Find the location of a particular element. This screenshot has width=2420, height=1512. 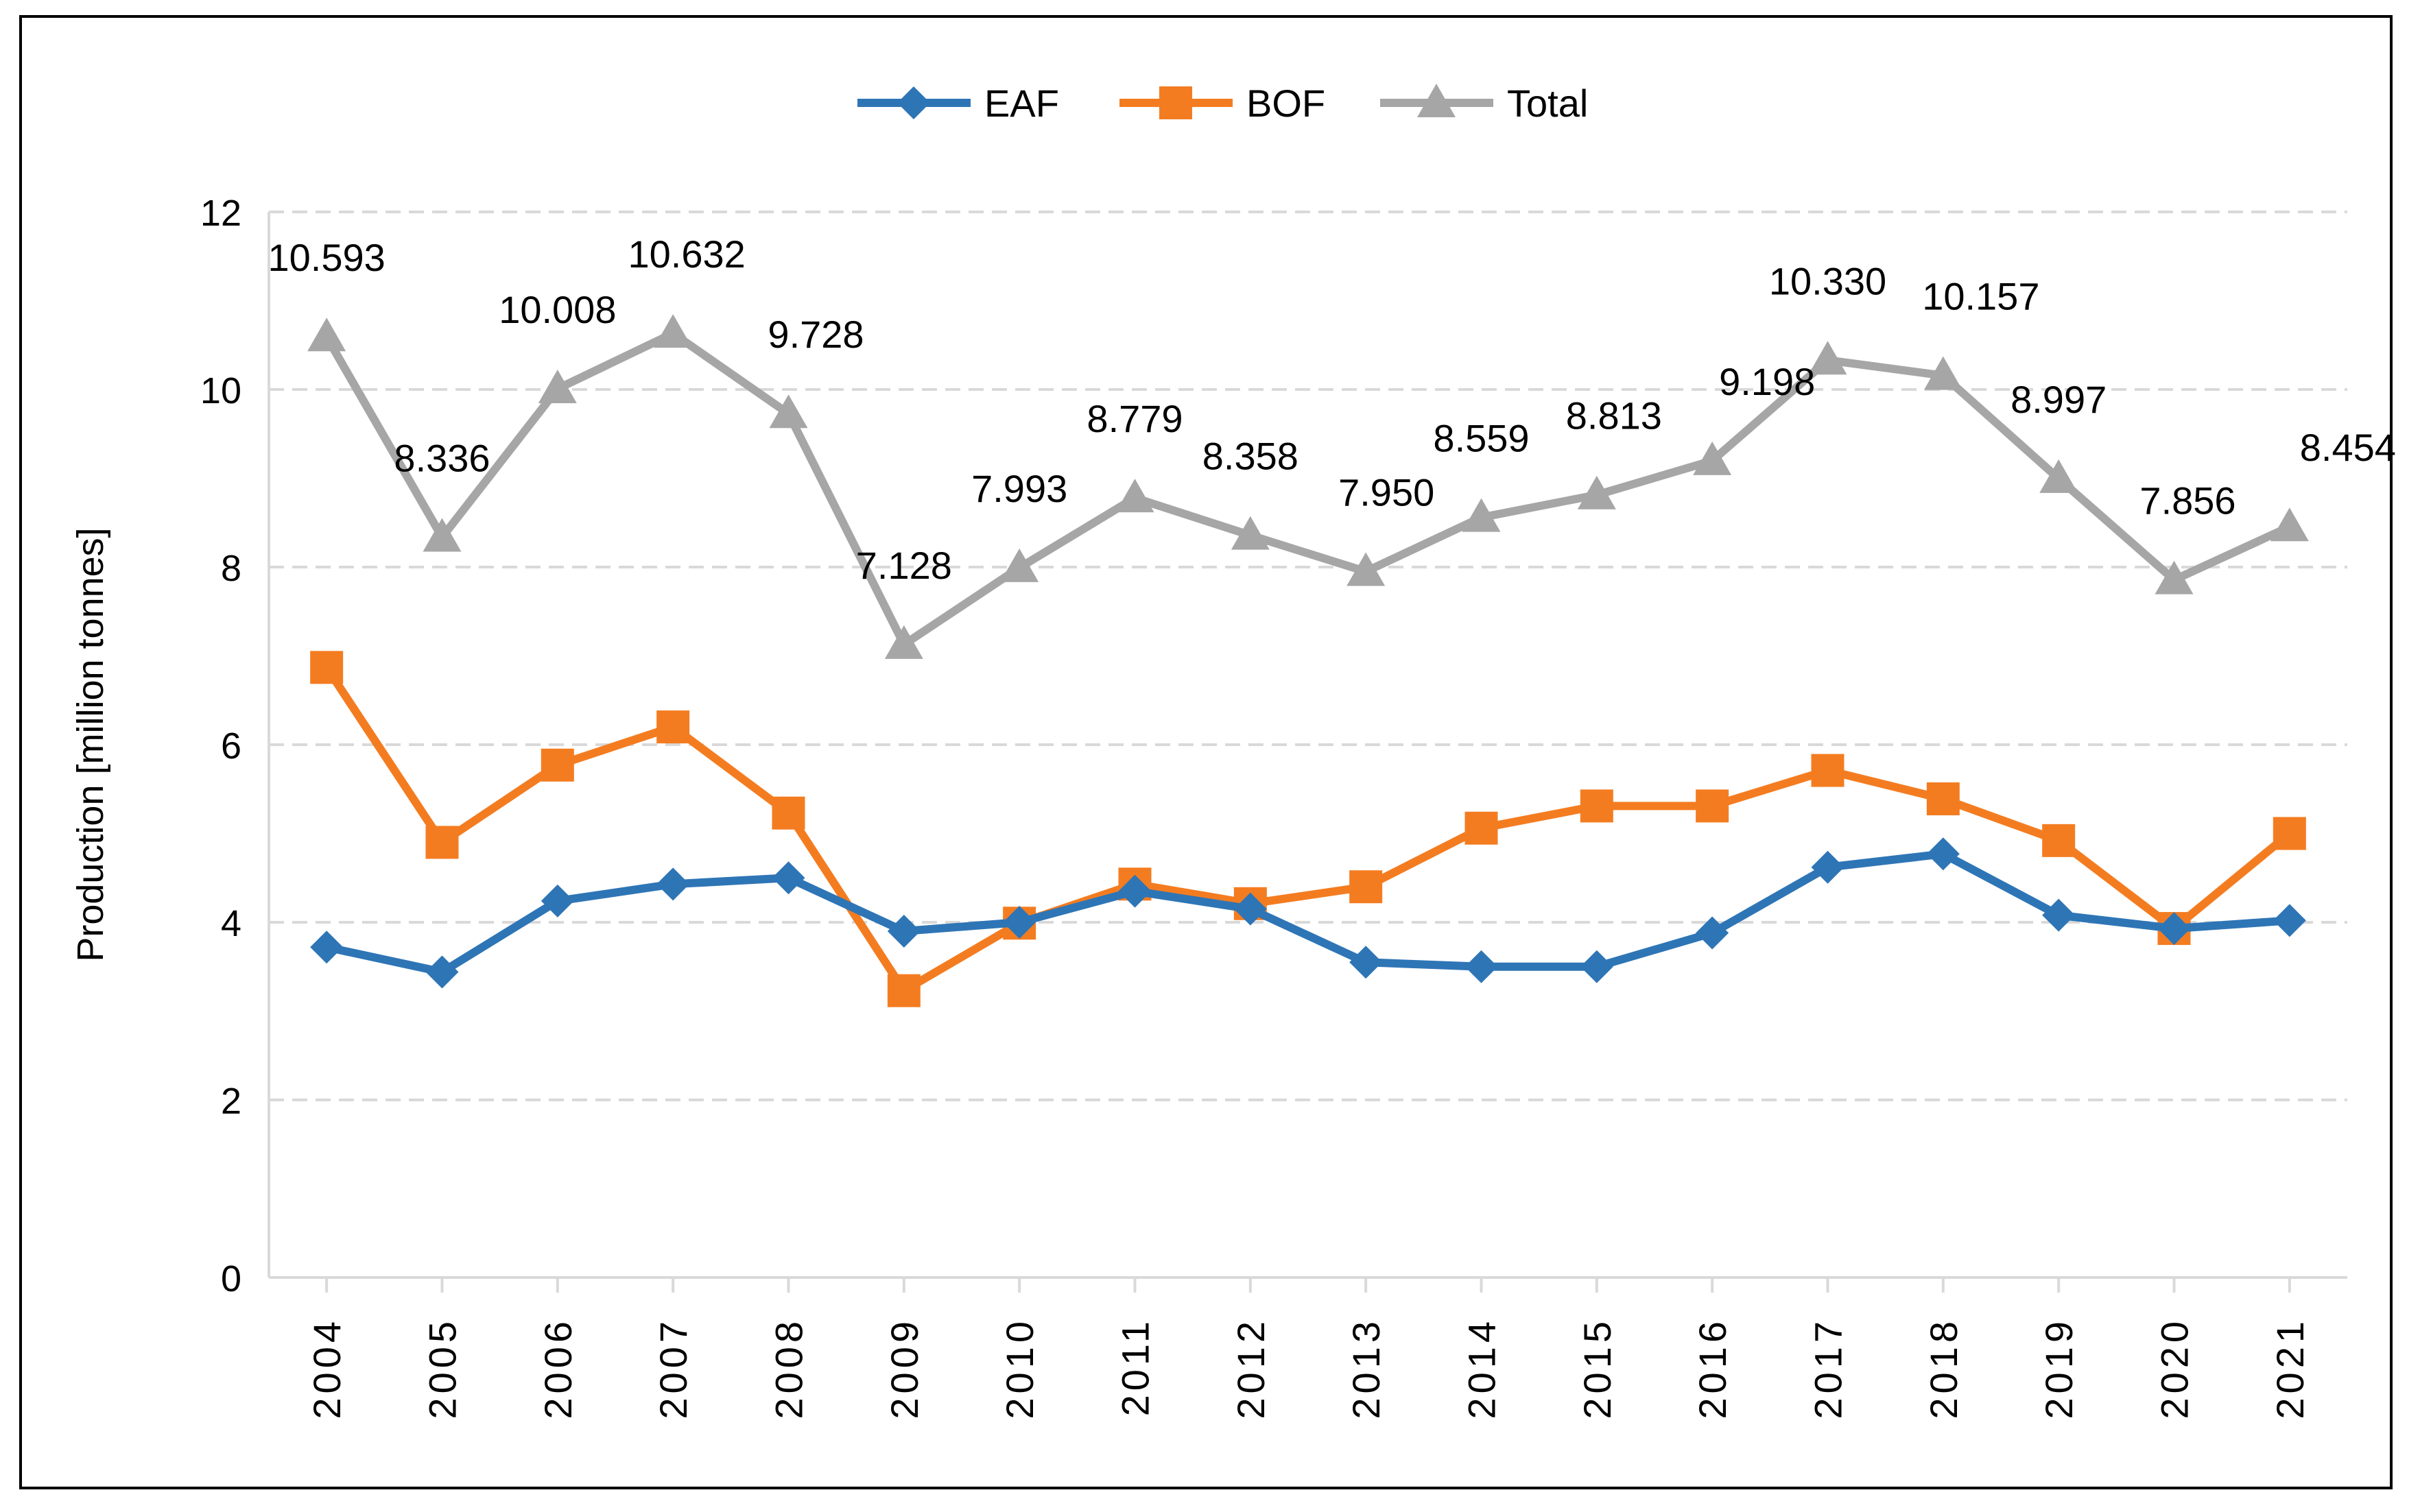

total-data-label: 10.632 is located at coordinates (687, 254).